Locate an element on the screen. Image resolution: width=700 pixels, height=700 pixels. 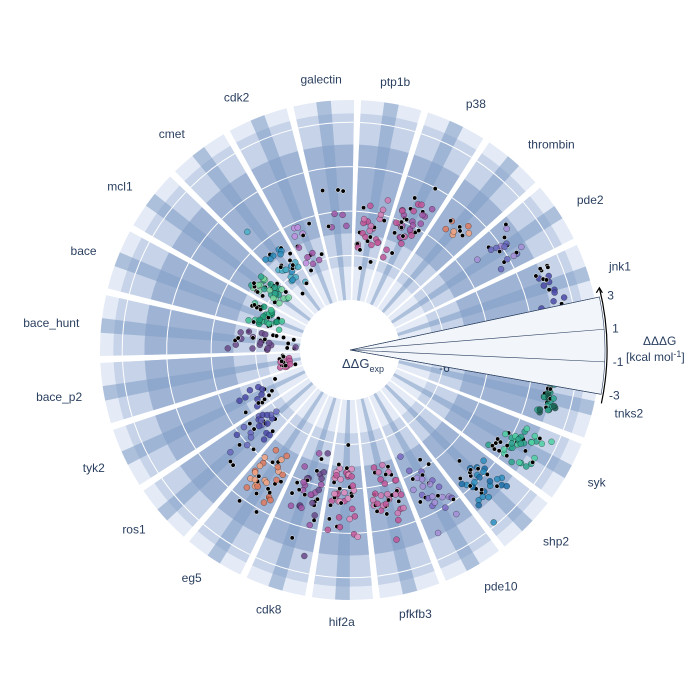
grid-arc-galectin is located at coordinates (340, 257).